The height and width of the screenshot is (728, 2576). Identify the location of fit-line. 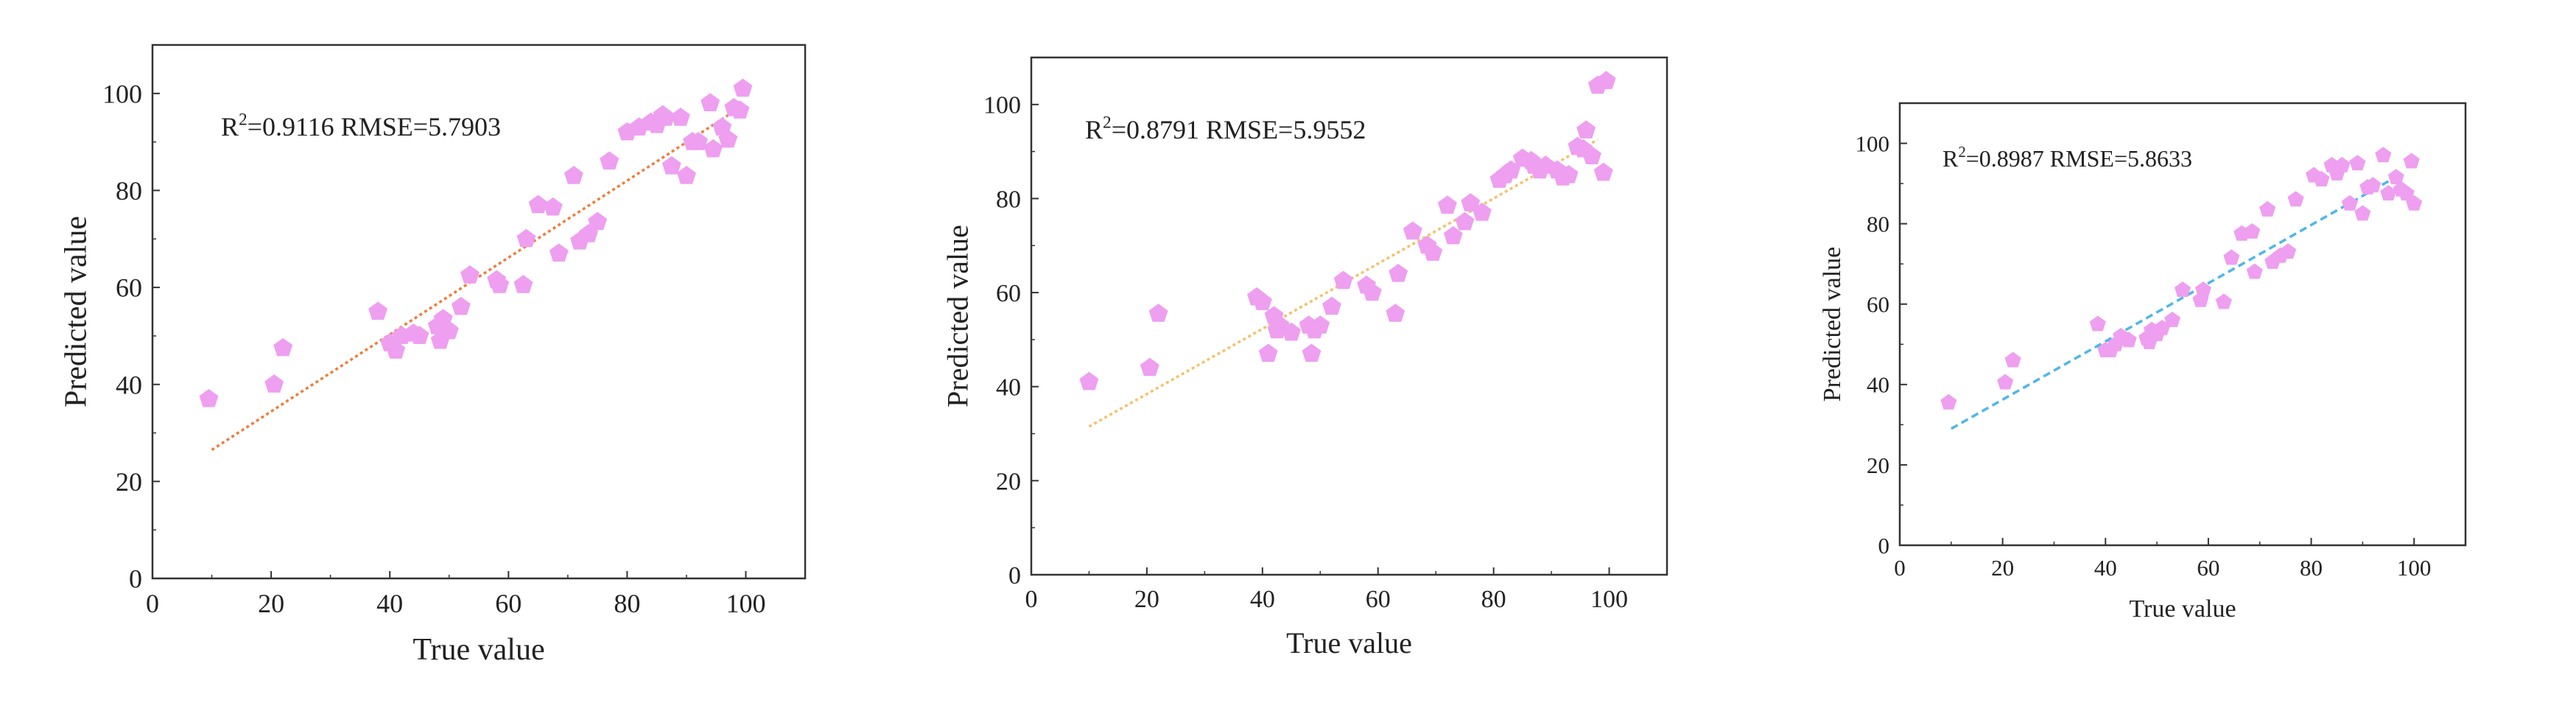
(2175, 302).